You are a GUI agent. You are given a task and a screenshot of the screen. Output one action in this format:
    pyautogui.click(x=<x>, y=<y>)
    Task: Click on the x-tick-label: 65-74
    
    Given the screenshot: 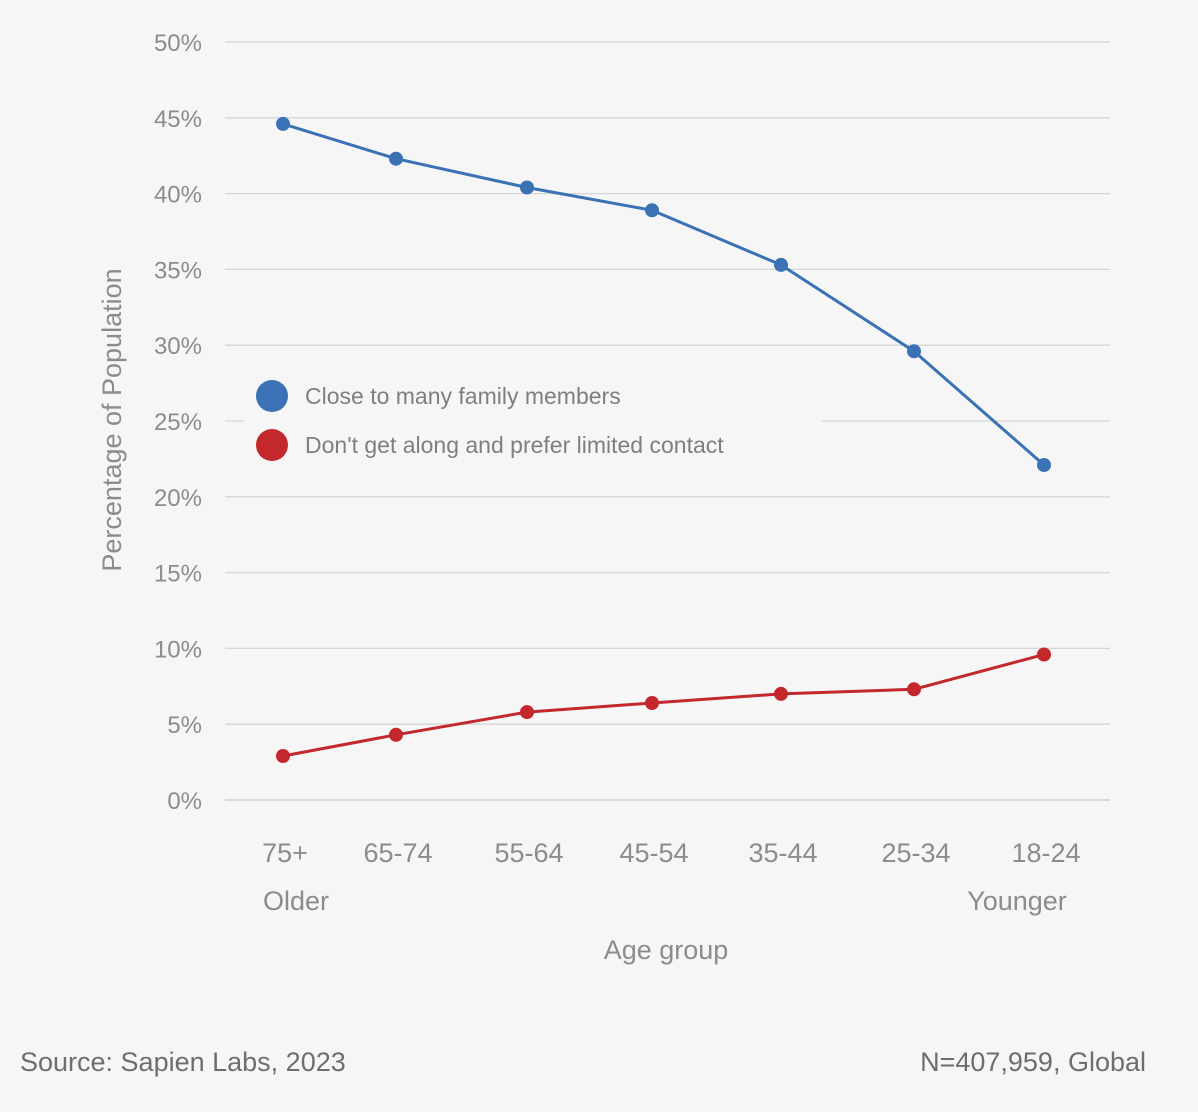 What is the action you would take?
    pyautogui.click(x=397, y=853)
    